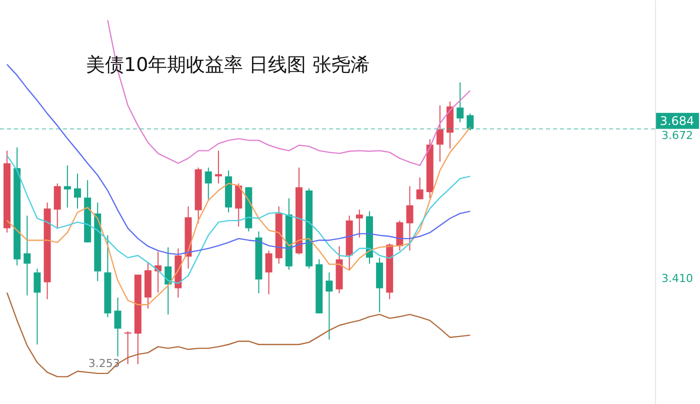 This screenshot has height=404, width=700. I want to click on text: 美债10年期收益率 日线图 张尧浠, so click(228, 65).